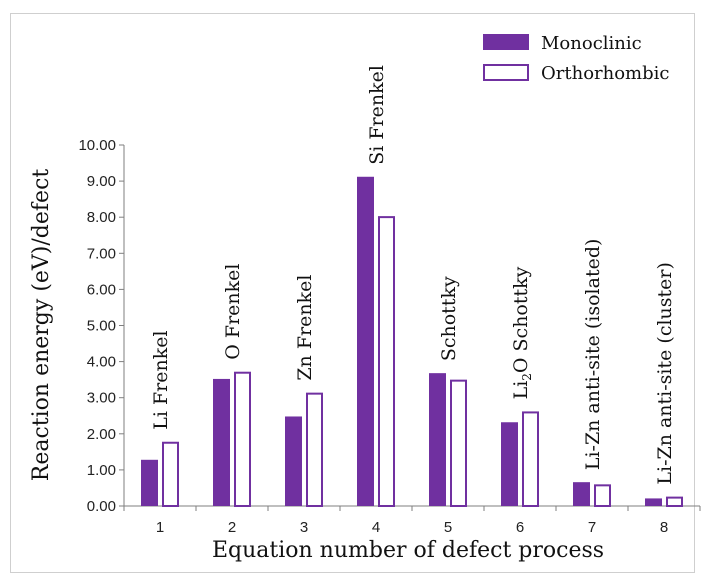 Image resolution: width=704 pixels, height=573 pixels. I want to click on x-tick-label: 2, so click(232, 527).